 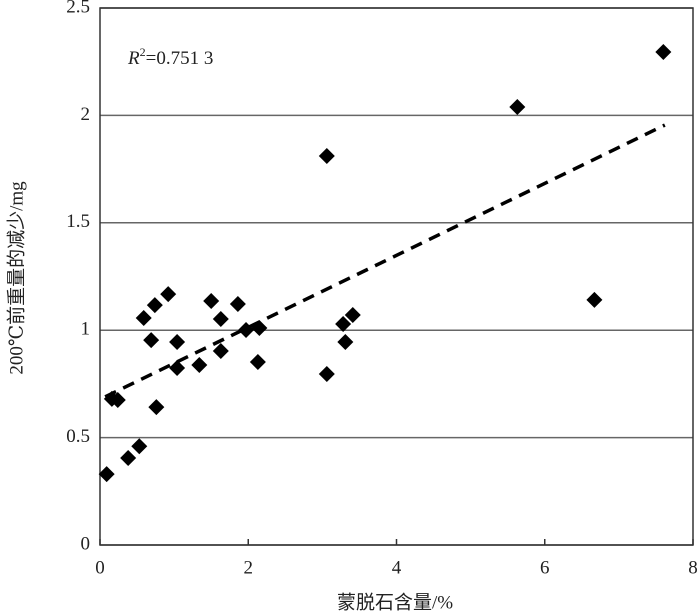 I want to click on x-tick-label: 2, so click(x=249, y=567).